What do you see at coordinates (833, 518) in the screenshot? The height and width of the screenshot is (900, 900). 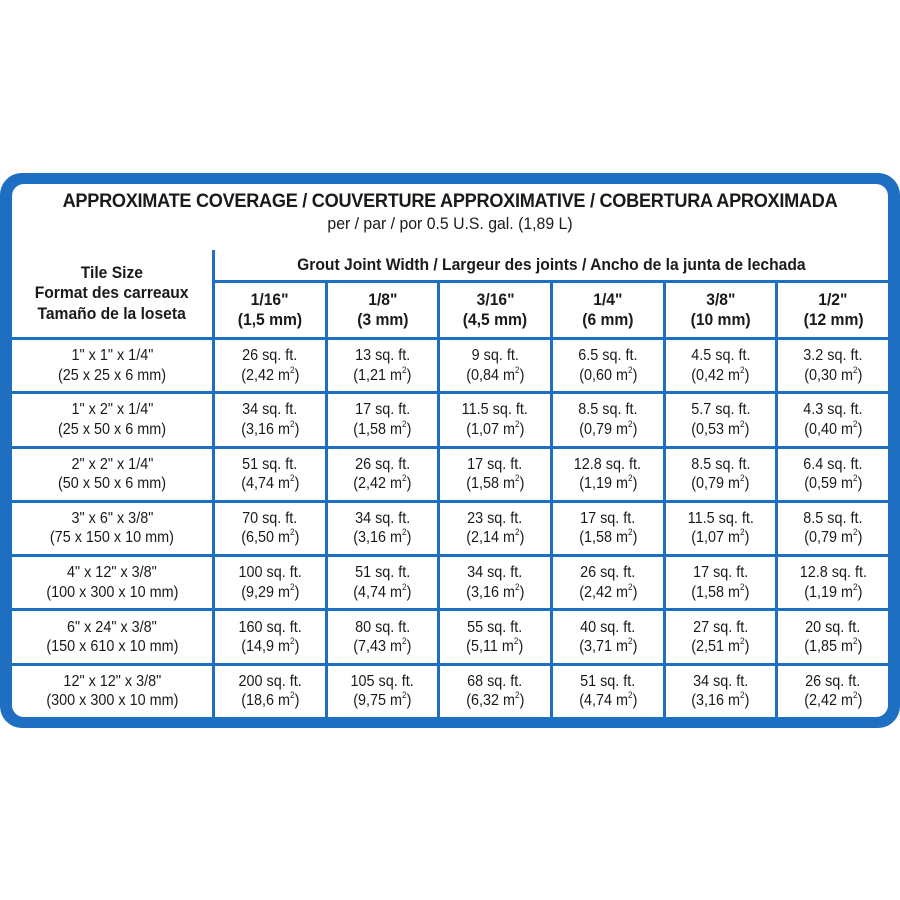 I see `coverage-sqft: 8.5 sq. ft.` at bounding box center [833, 518].